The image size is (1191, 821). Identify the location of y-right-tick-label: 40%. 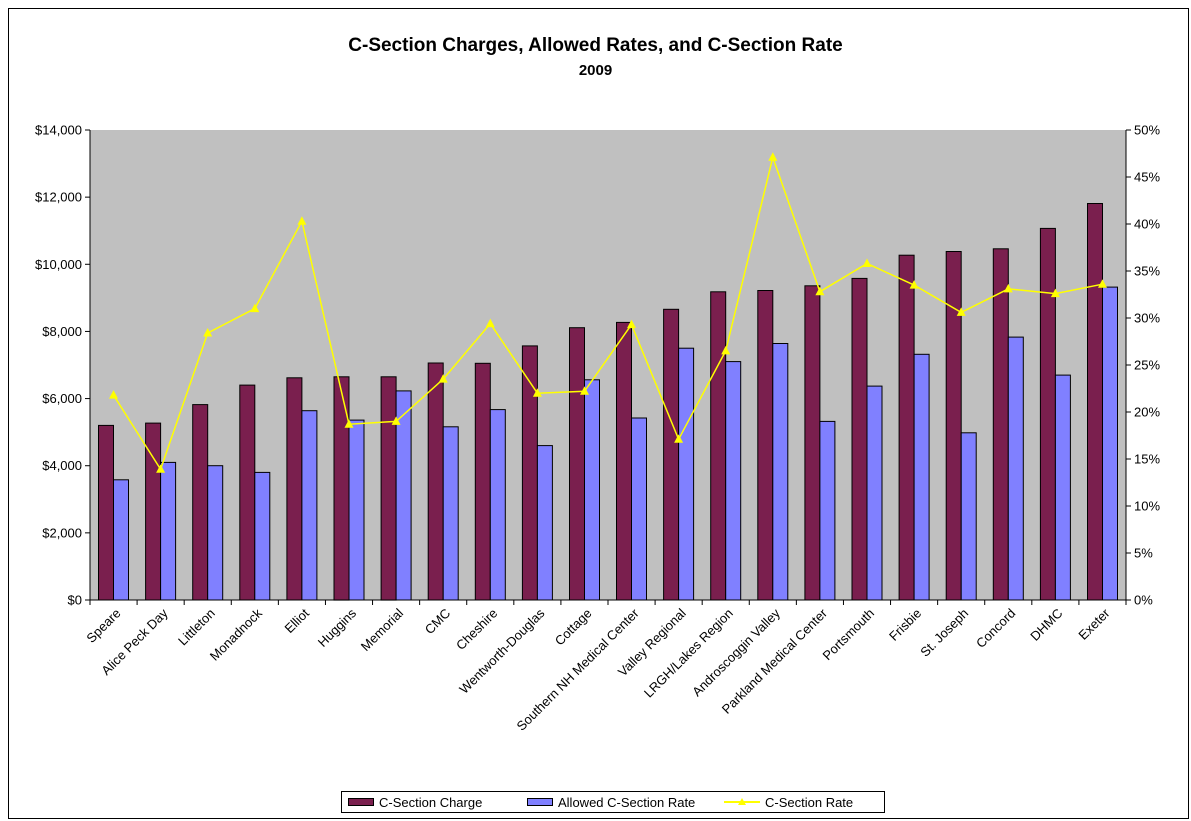
(1147, 224).